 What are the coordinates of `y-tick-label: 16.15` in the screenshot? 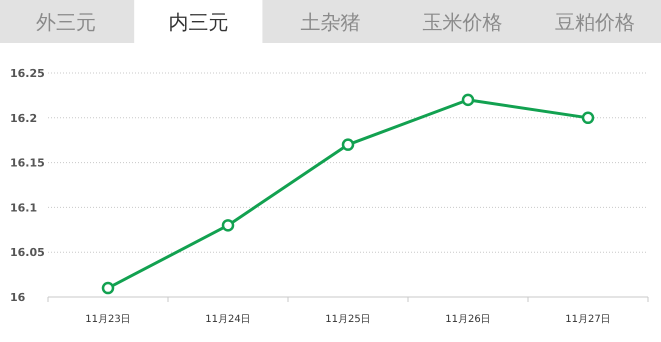 It's located at (27, 163).